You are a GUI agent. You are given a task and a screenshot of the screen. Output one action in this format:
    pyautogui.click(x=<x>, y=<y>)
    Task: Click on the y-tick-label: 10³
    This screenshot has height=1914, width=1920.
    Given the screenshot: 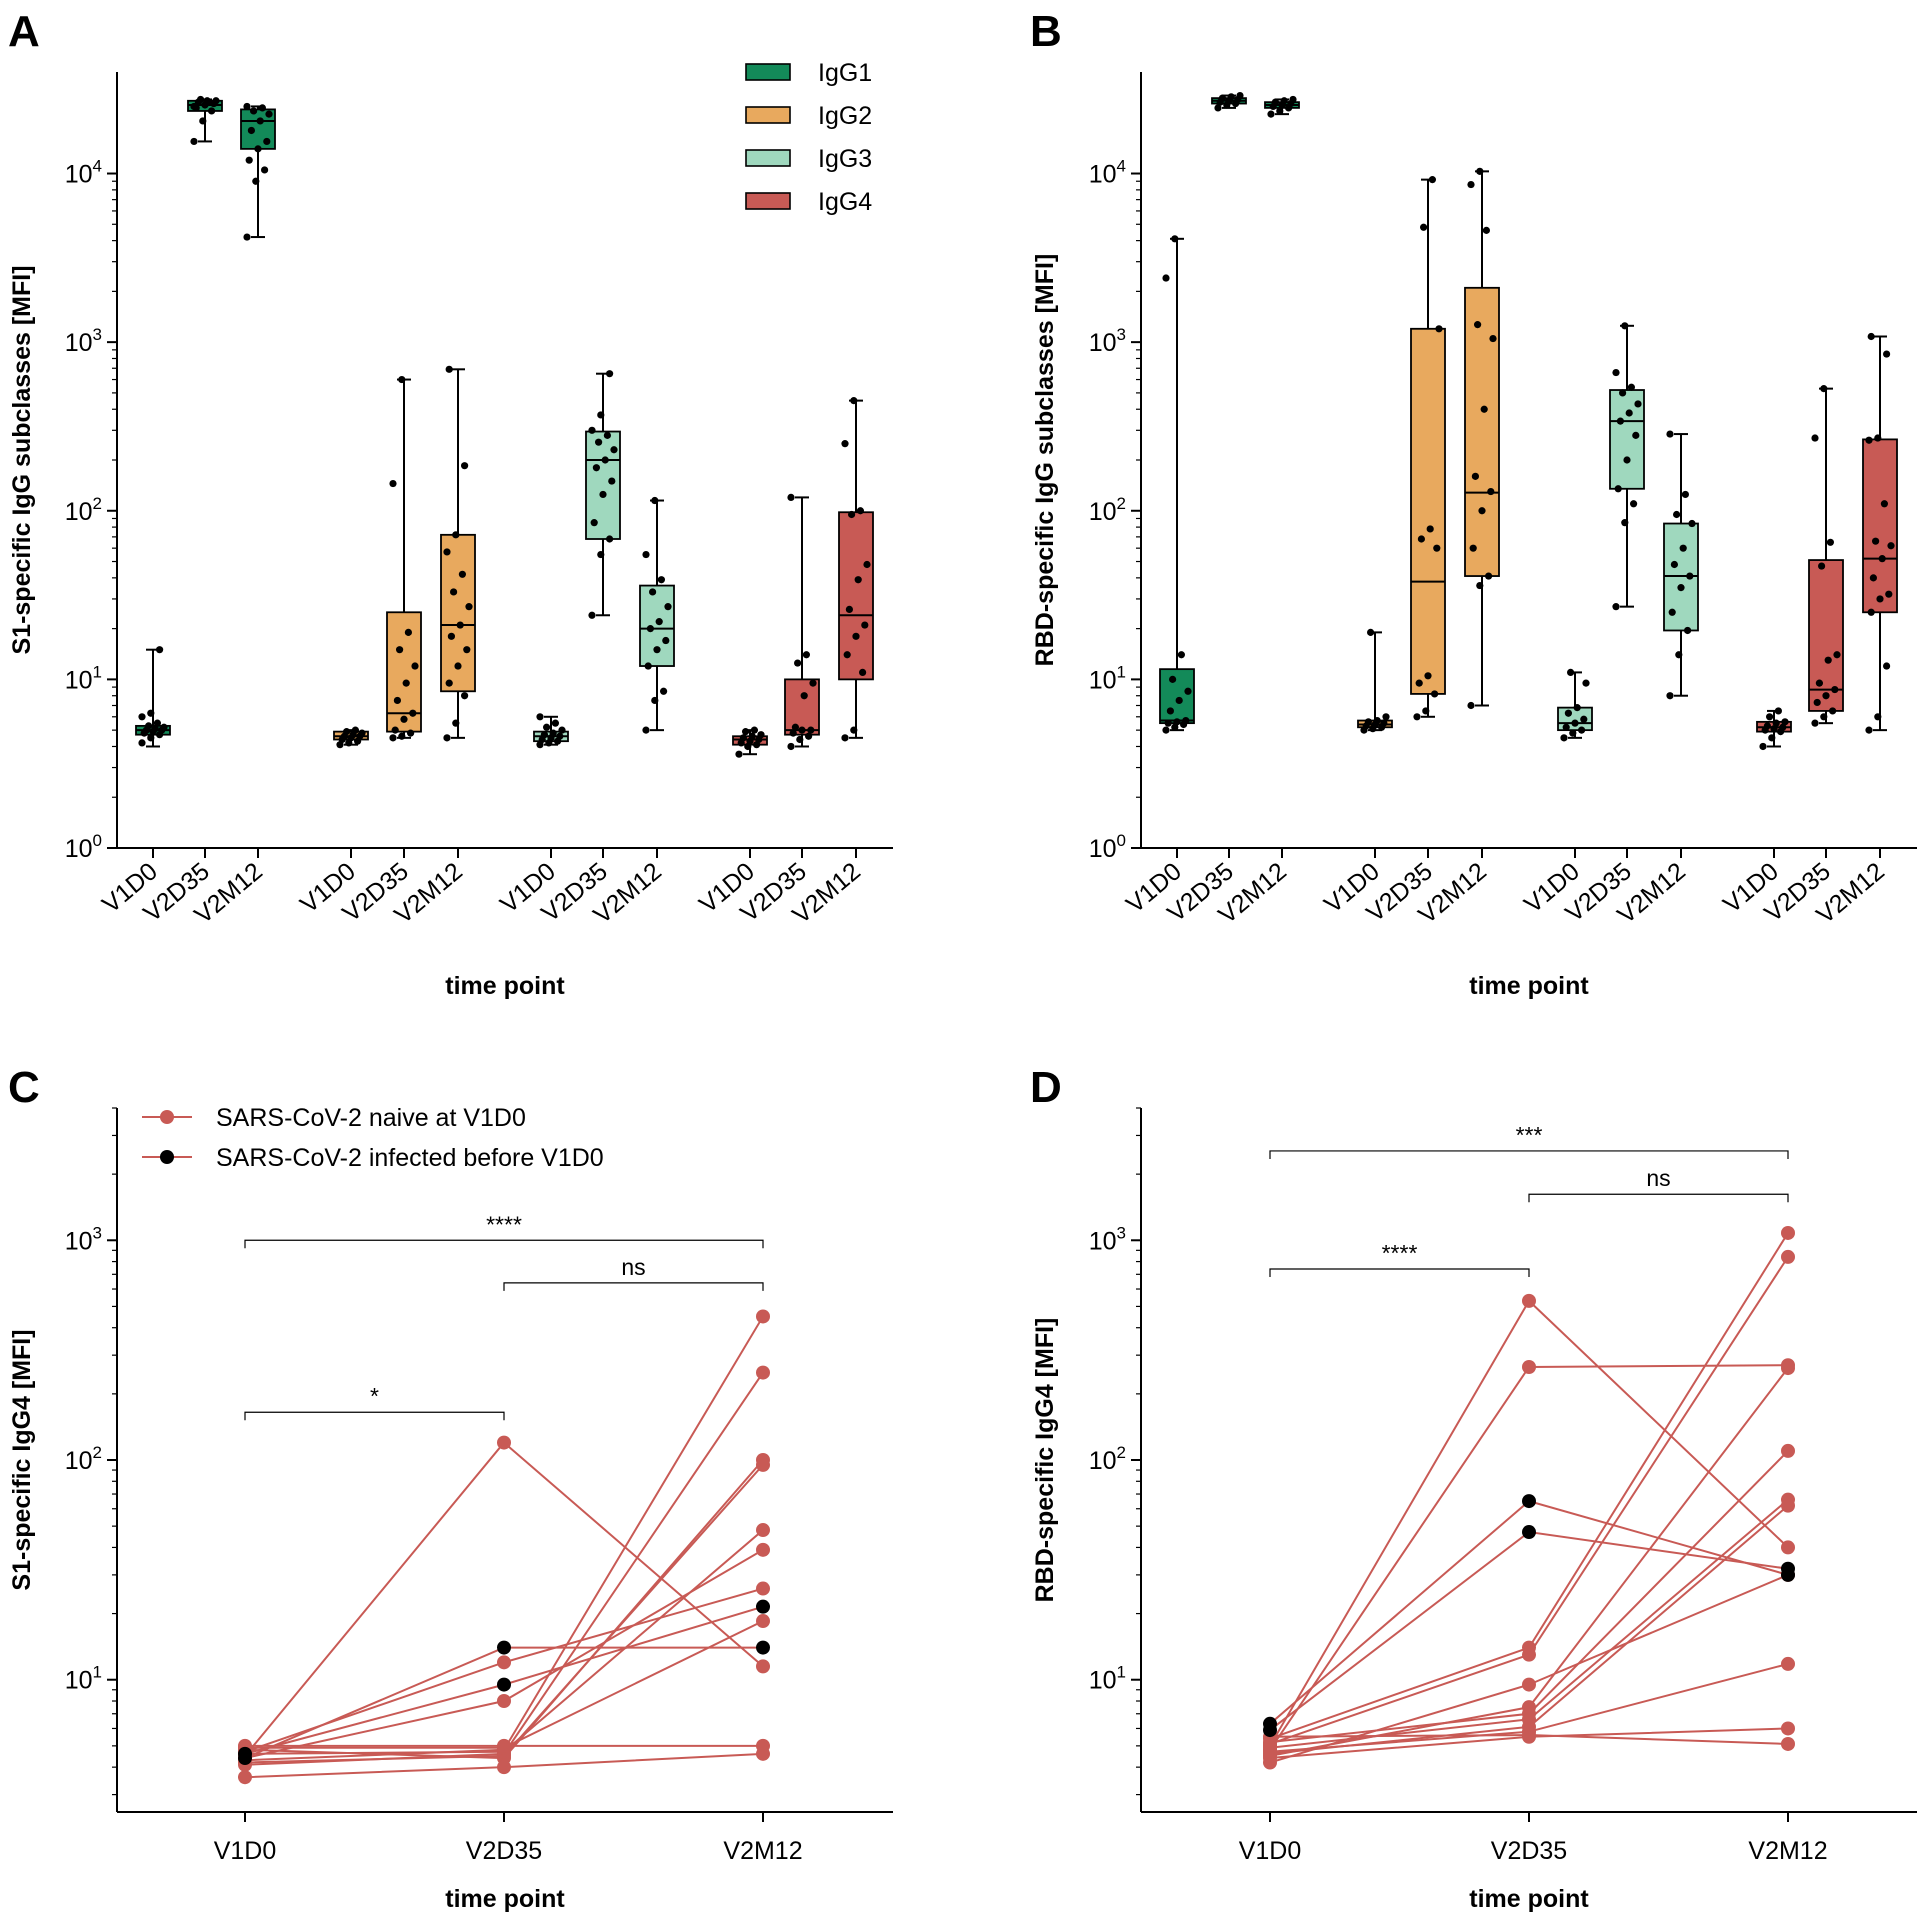 What is the action you would take?
    pyautogui.click(x=83, y=1239)
    